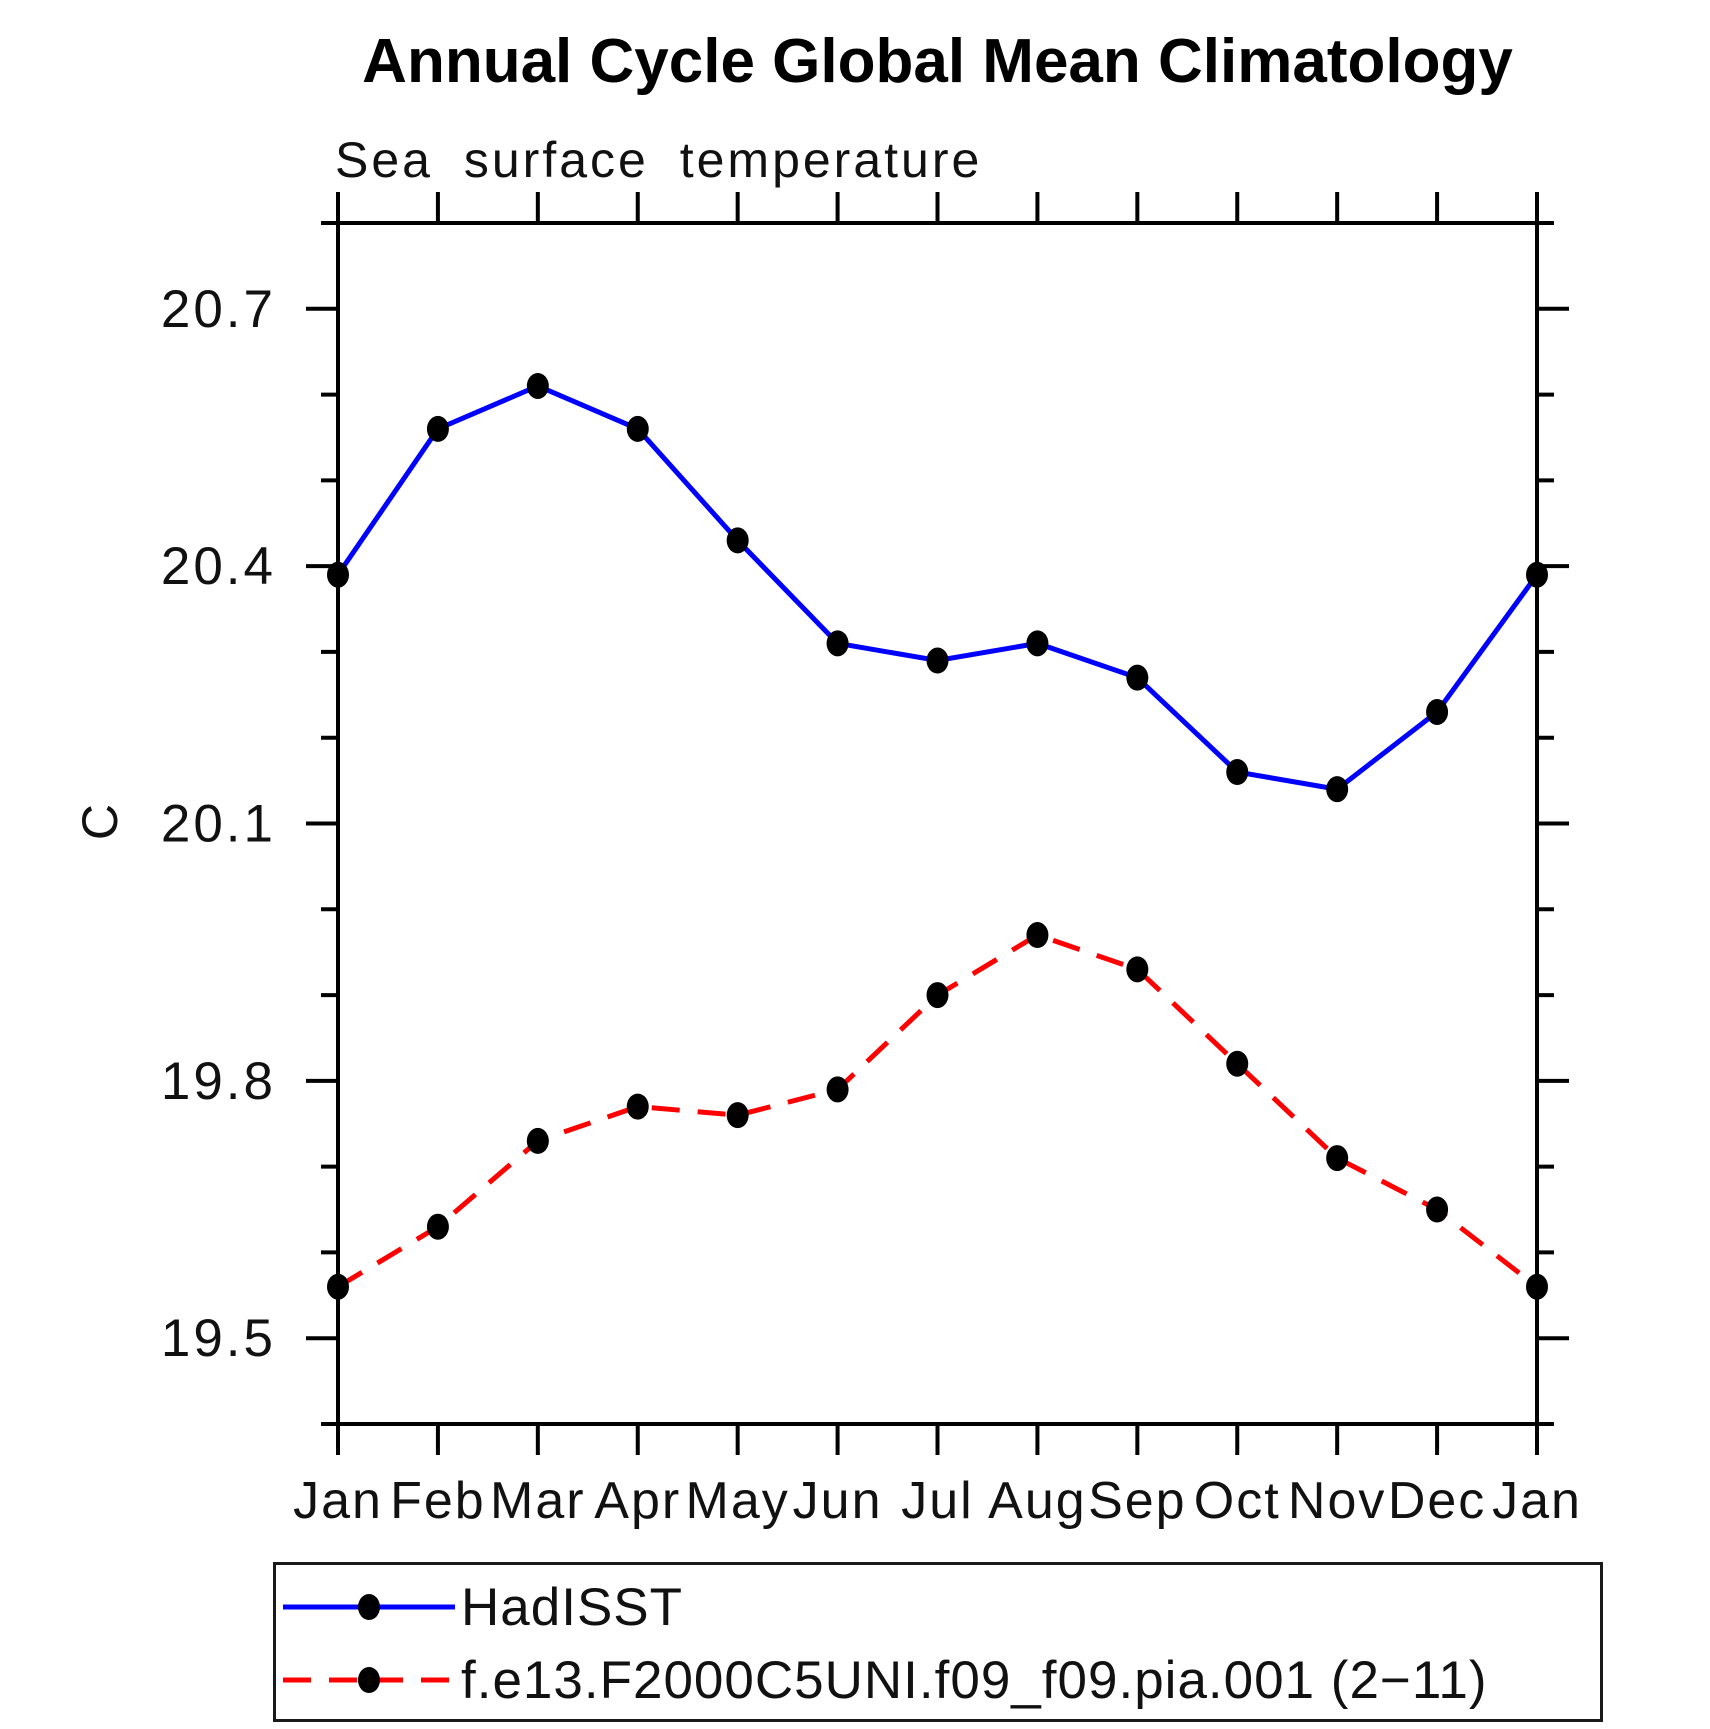  I want to click on x-axis-label: Jul, so click(937, 1501).